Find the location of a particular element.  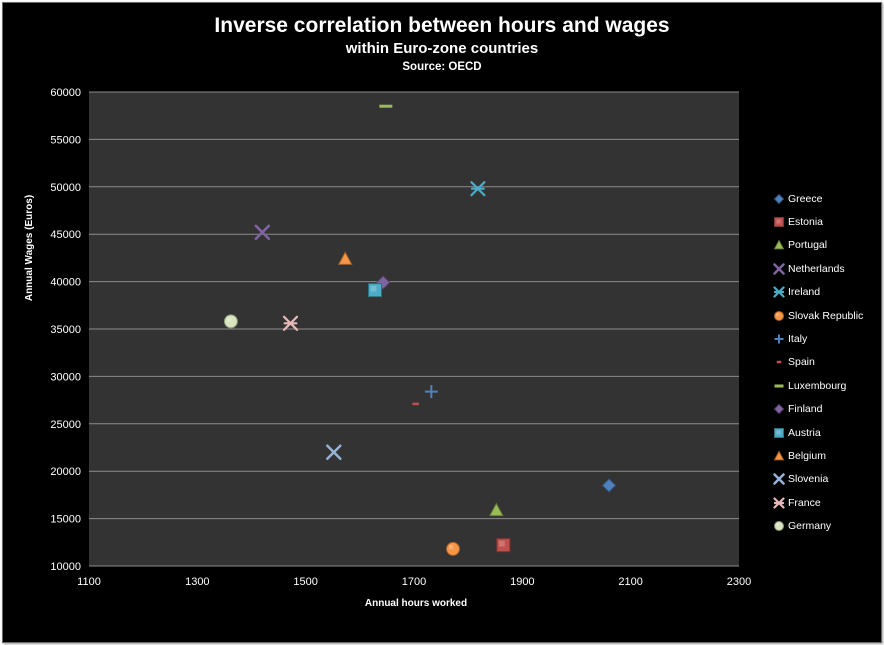

legend-item: Slovenia is located at coordinates (827, 479).